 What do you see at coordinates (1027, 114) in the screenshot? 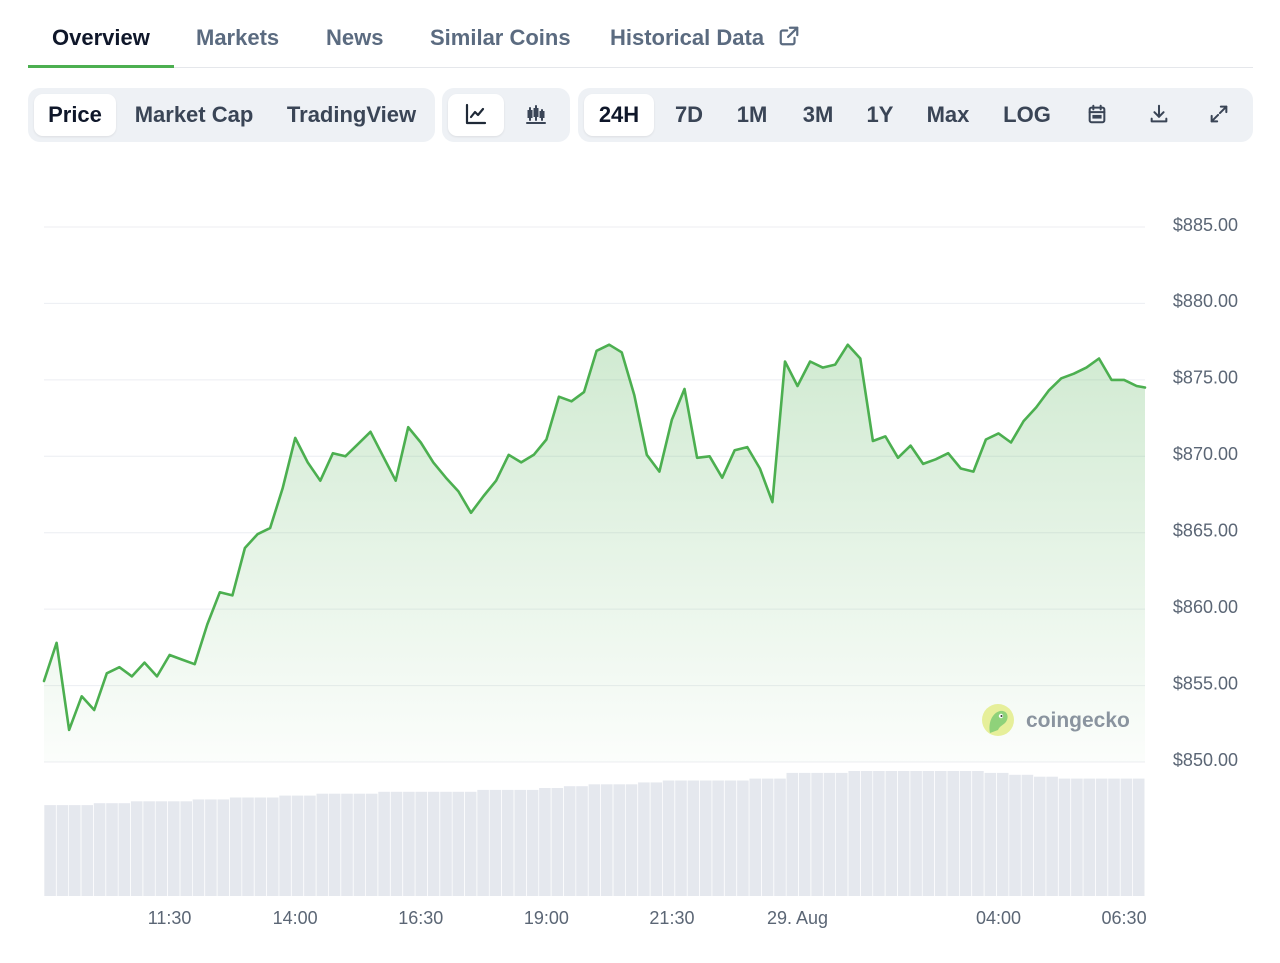
I see `log-scale-button: LOG` at bounding box center [1027, 114].